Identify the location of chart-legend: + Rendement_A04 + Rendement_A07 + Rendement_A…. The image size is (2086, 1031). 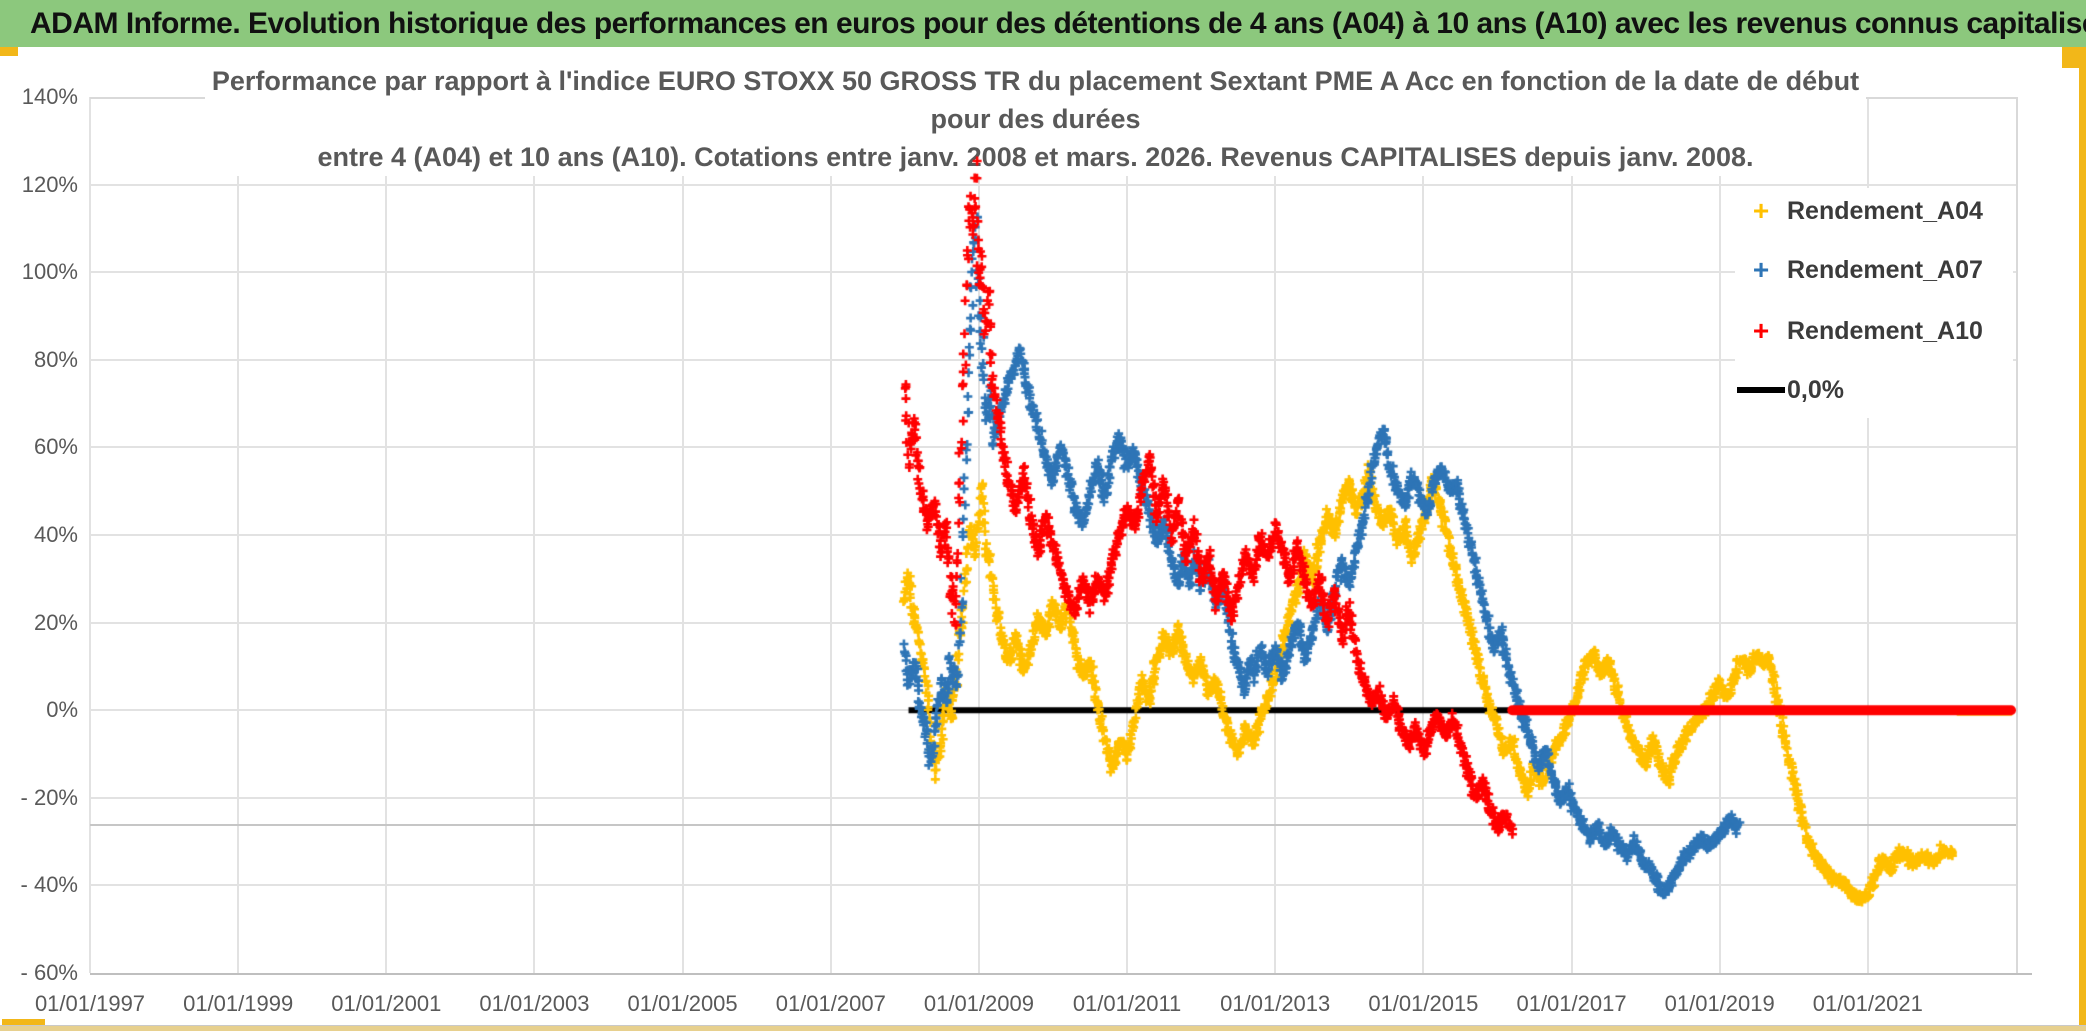
(1874, 303).